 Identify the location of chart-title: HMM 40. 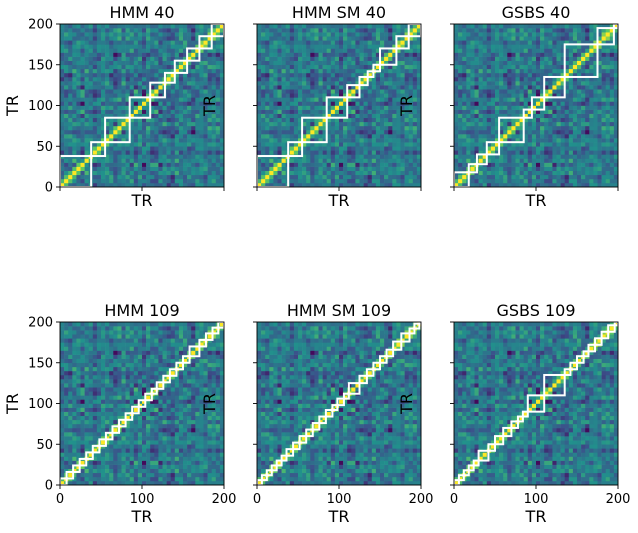
(141, 12).